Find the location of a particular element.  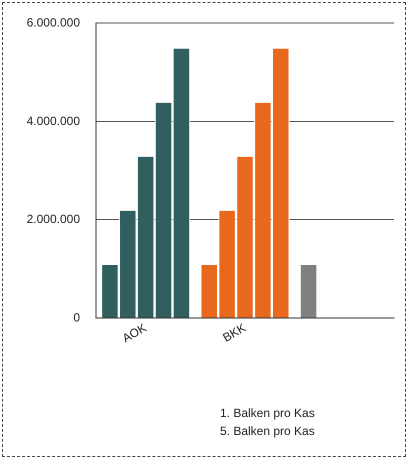

y-tick-label: 0 is located at coordinates (76, 317).